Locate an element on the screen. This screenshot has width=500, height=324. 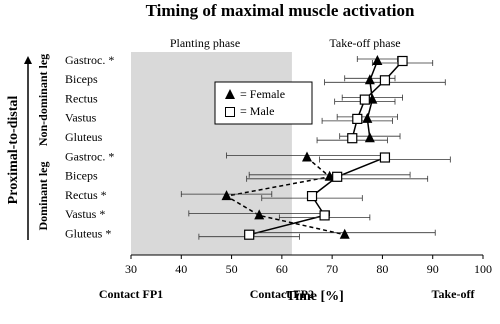
x-tick-label: 60 is located at coordinates (282, 269).